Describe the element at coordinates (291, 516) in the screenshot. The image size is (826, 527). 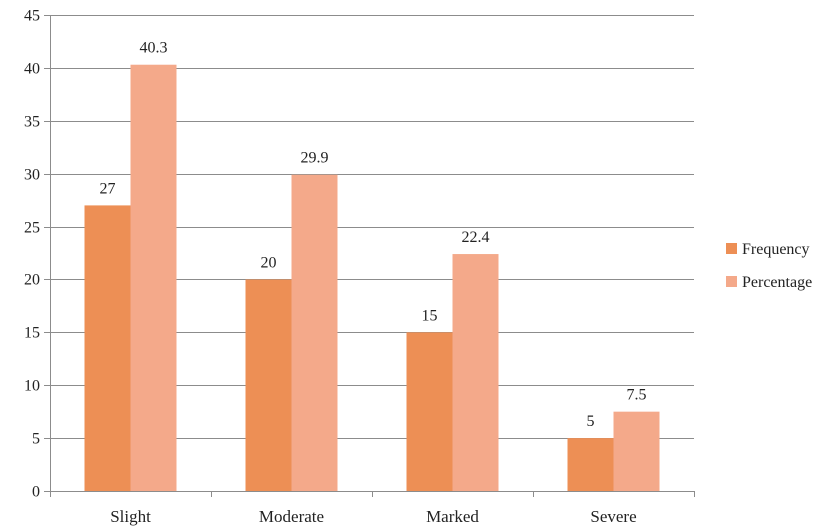
I see `x-category-label: Moderate` at that location.